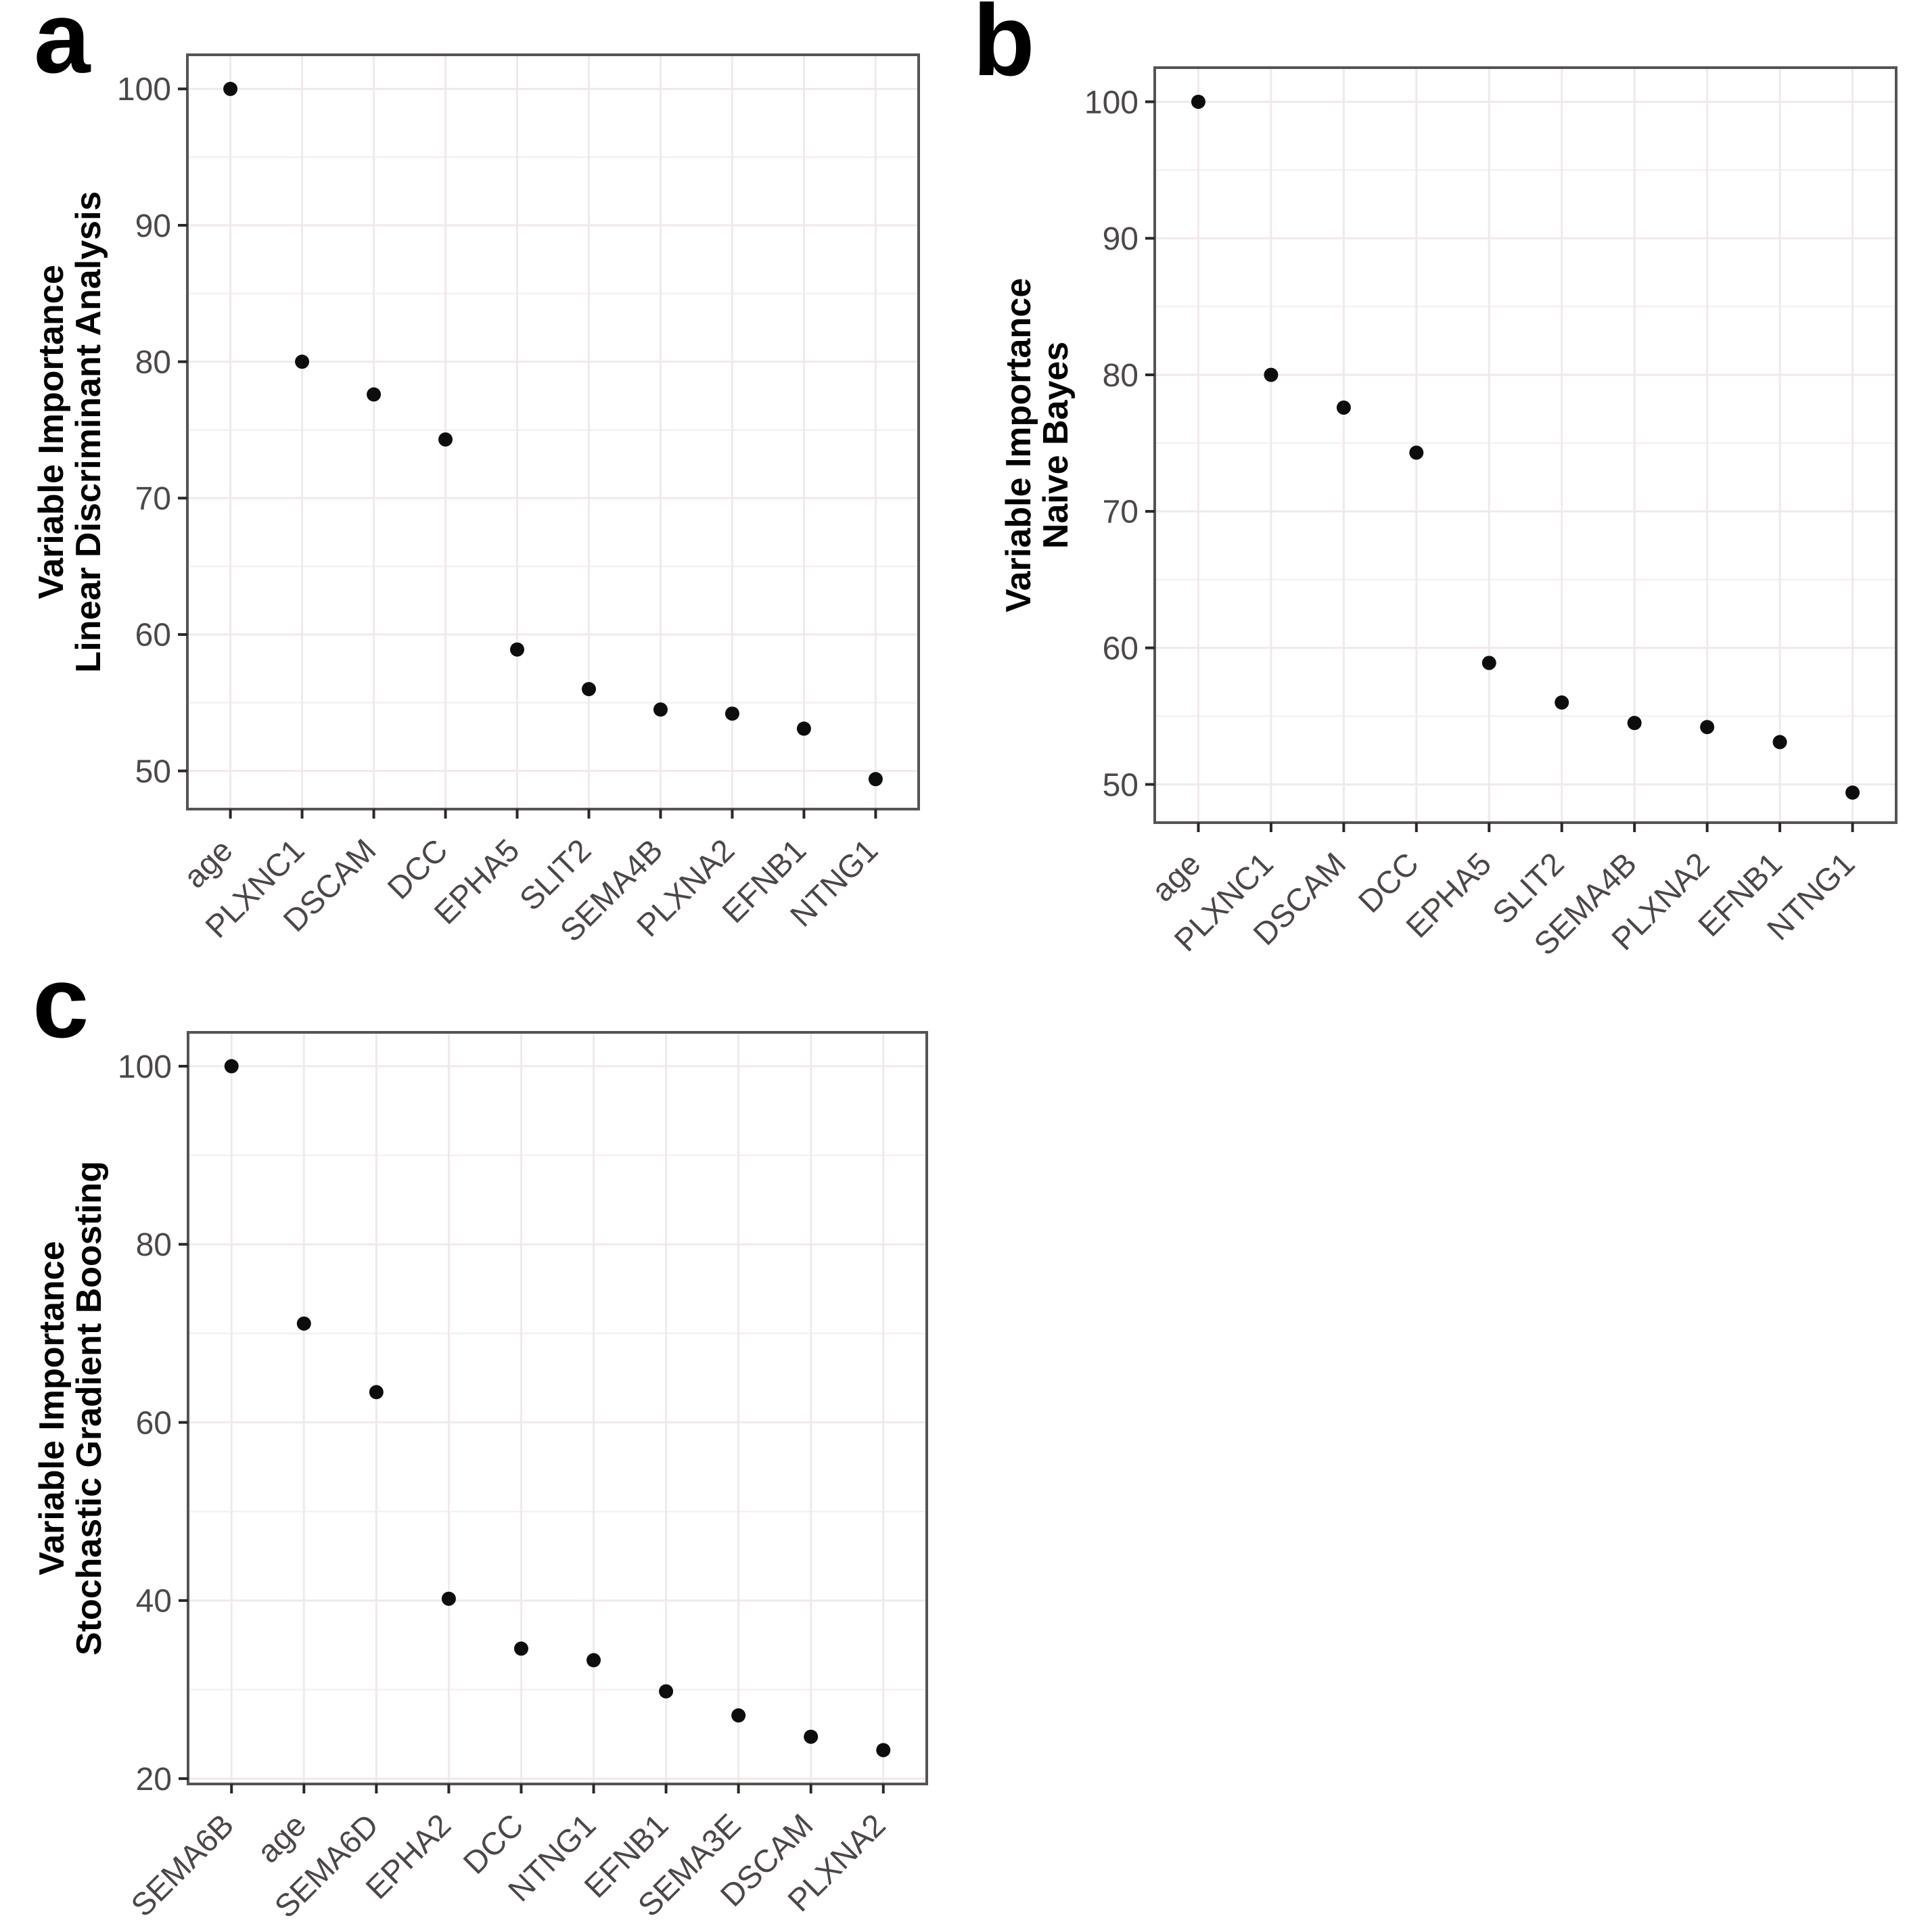 This screenshot has width=1932, height=1924. I want to click on y-tick-label: 20, so click(154, 1779).